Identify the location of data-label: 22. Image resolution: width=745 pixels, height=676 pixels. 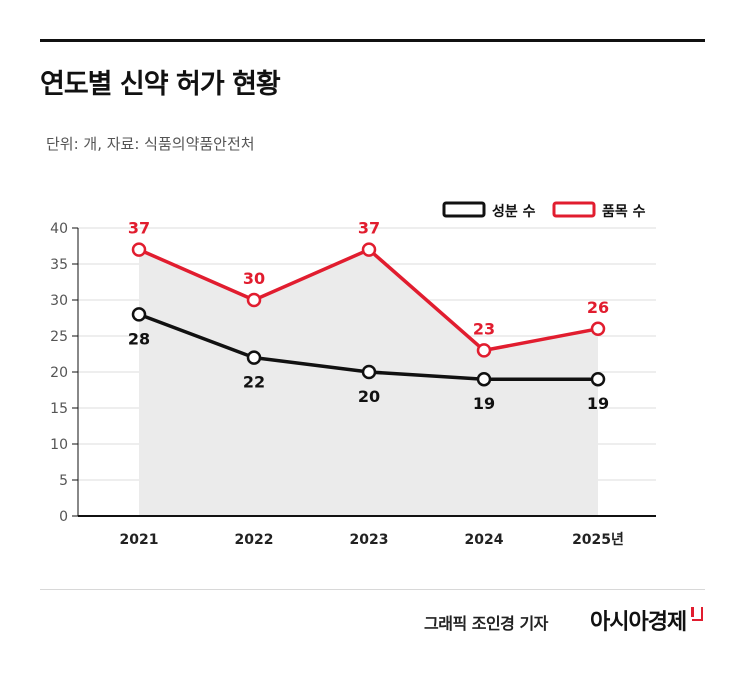
(254, 382).